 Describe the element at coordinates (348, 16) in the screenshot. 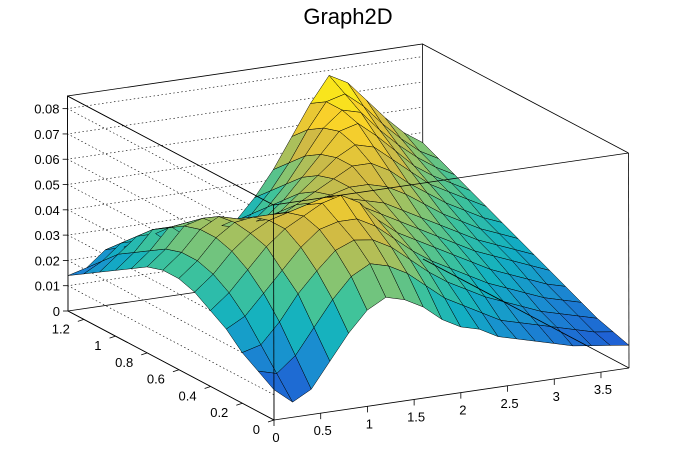

I see `chart-title: Graph2D` at that location.